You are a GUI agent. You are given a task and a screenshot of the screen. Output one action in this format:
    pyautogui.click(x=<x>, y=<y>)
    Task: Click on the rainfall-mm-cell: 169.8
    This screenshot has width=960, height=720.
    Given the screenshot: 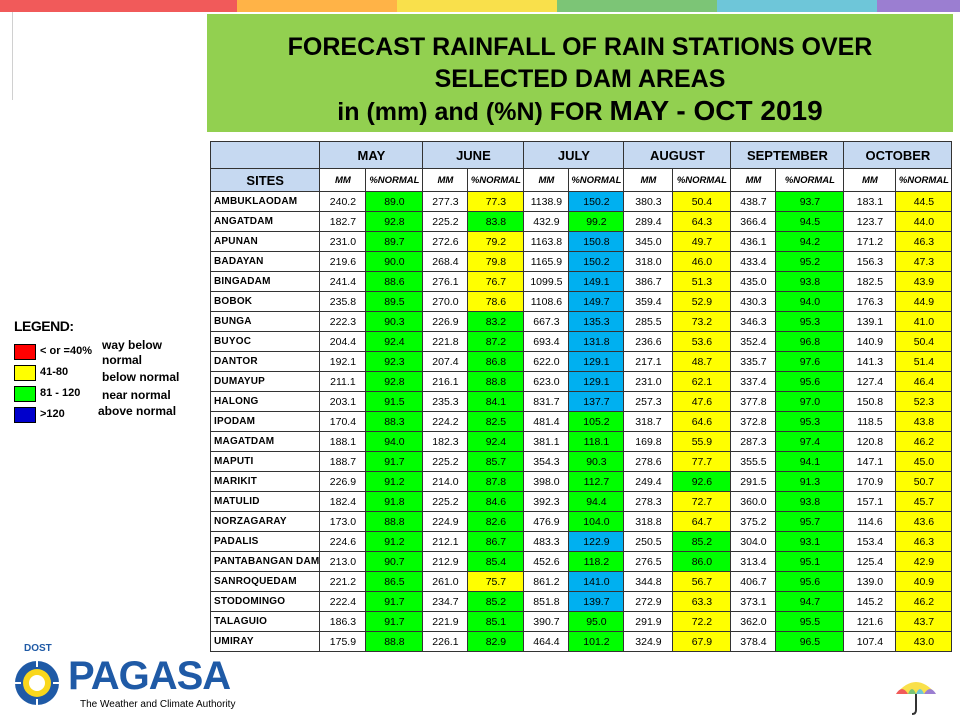 What is the action you would take?
    pyautogui.click(x=648, y=441)
    